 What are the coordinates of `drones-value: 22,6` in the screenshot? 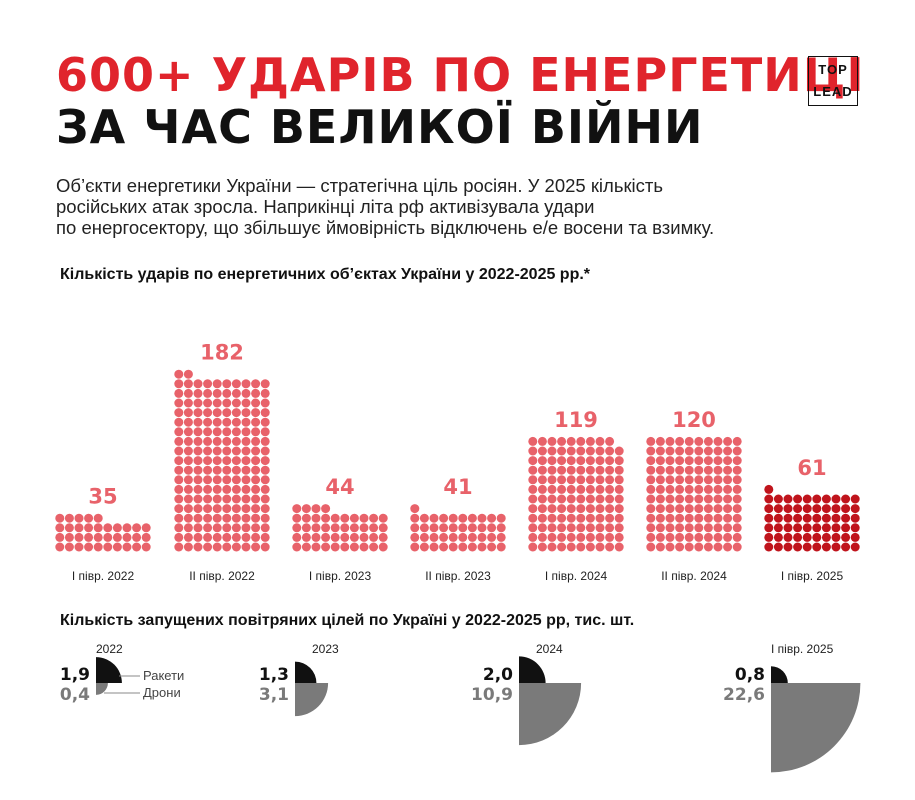 It's located at (744, 695).